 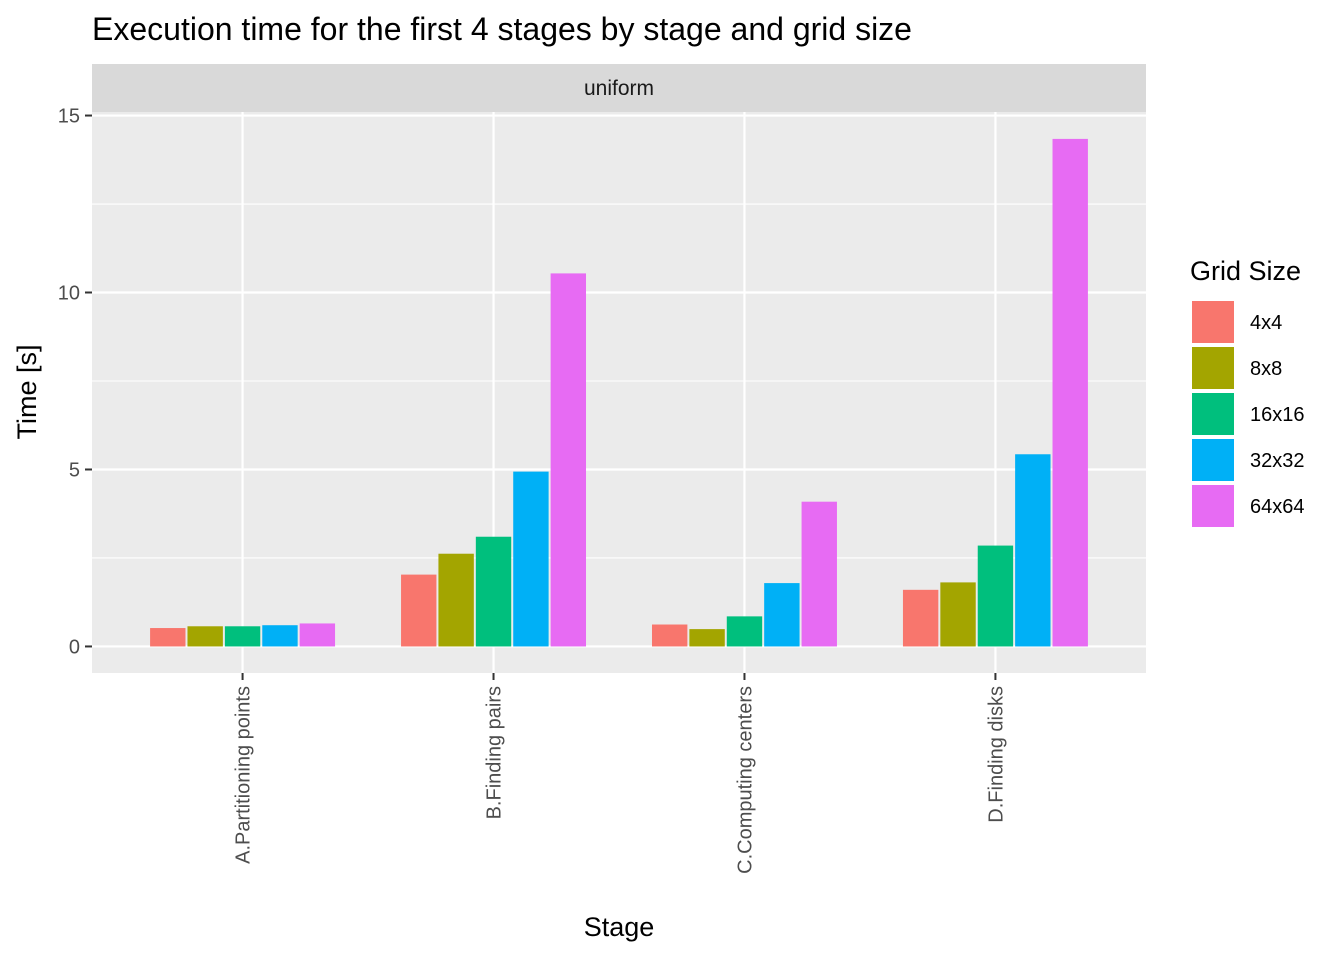 What do you see at coordinates (745, 780) in the screenshot?
I see `x-tick-label: C.Computing centers` at bounding box center [745, 780].